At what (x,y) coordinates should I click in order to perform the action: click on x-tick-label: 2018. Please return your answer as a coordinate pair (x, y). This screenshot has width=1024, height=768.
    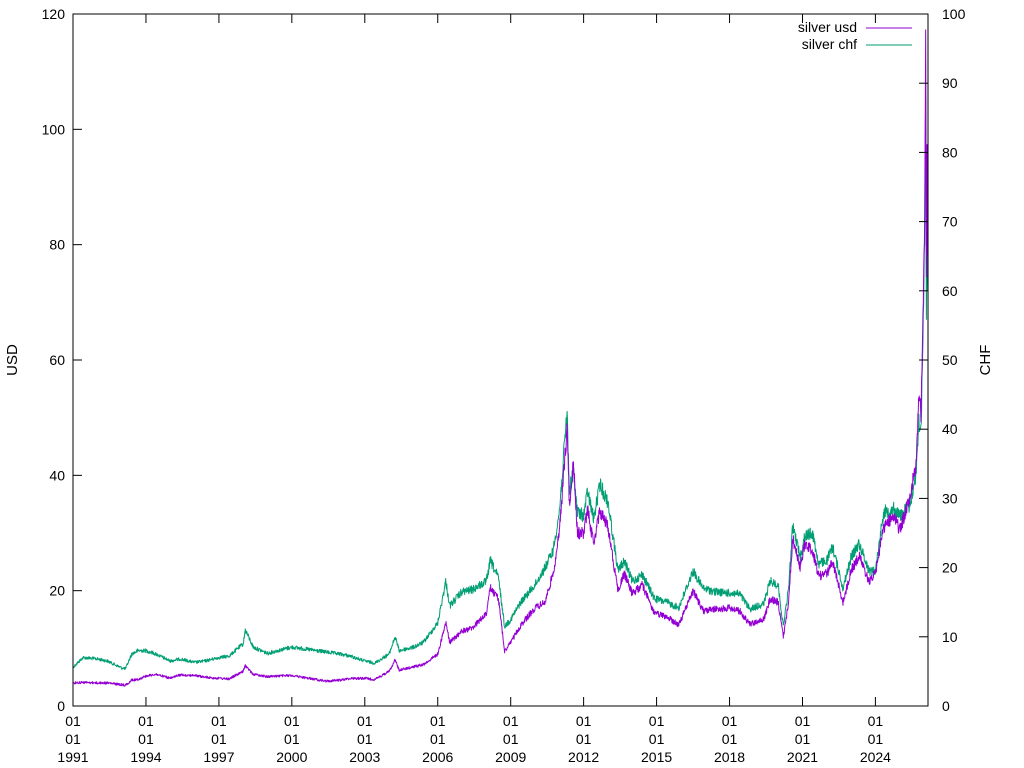
    Looking at the image, I should click on (729, 757).